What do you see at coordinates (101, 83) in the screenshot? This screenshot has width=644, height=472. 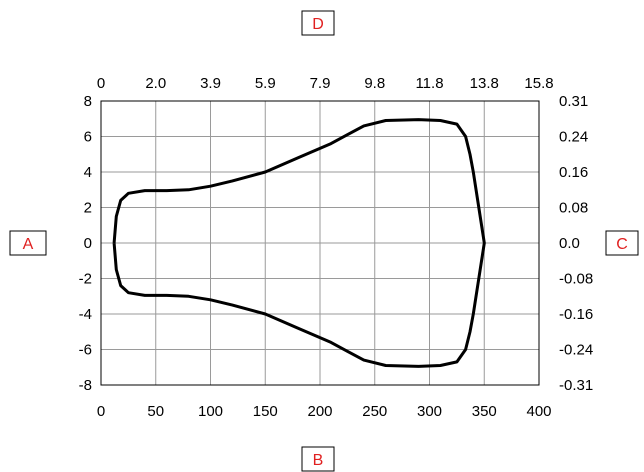 I see `x-top-tick-label: 0` at bounding box center [101, 83].